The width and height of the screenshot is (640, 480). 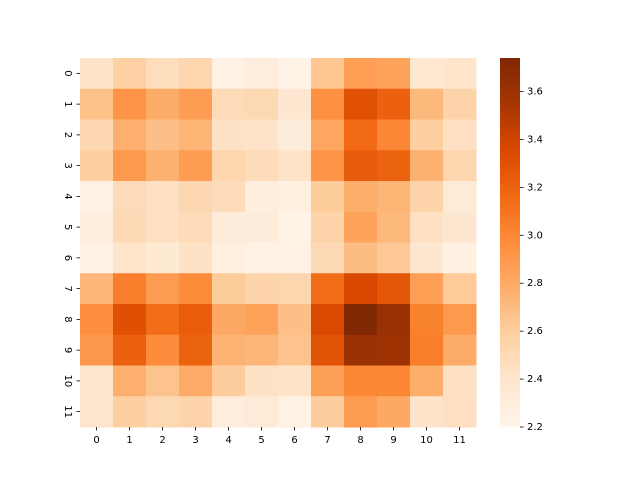 What do you see at coordinates (327, 440) in the screenshot?
I see `x-tick-label: 7` at bounding box center [327, 440].